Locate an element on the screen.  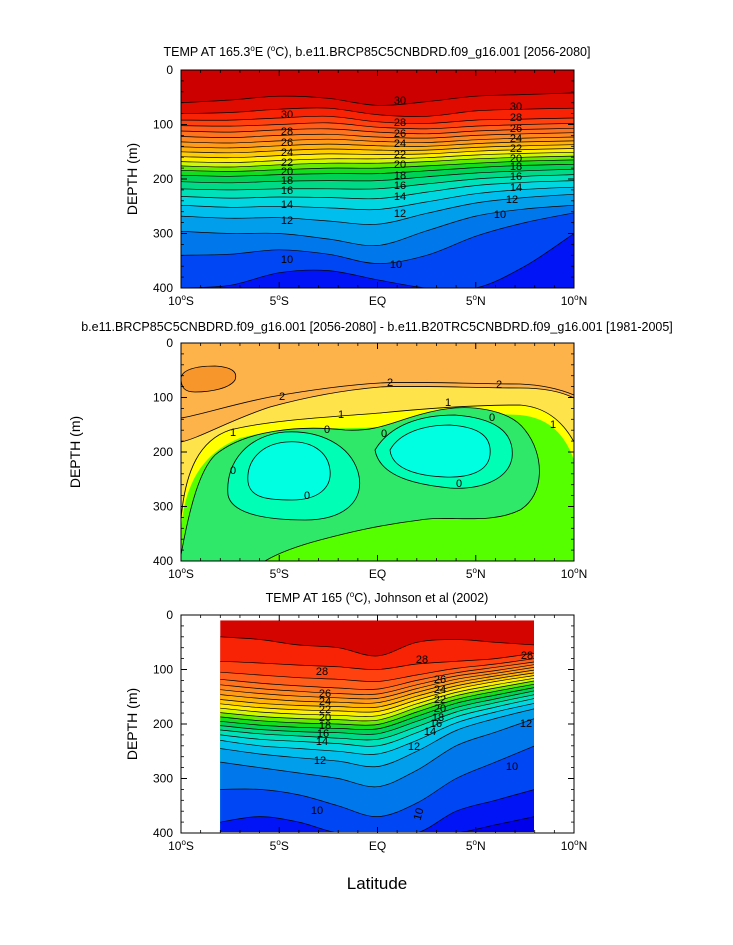
x-tick-label: 10oS is located at coordinates (181, 573).